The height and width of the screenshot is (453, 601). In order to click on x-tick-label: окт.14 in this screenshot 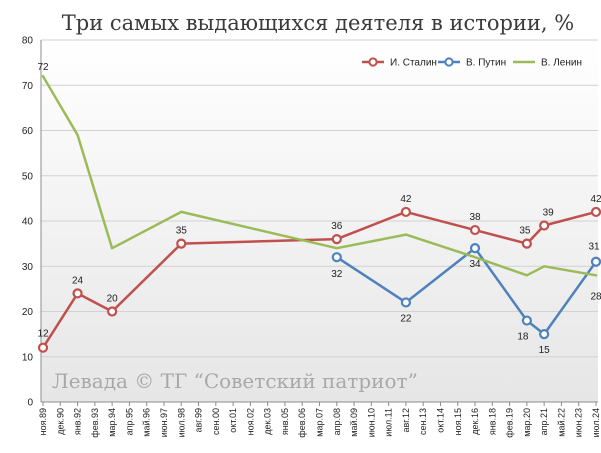, I will do `click(440, 420)`.